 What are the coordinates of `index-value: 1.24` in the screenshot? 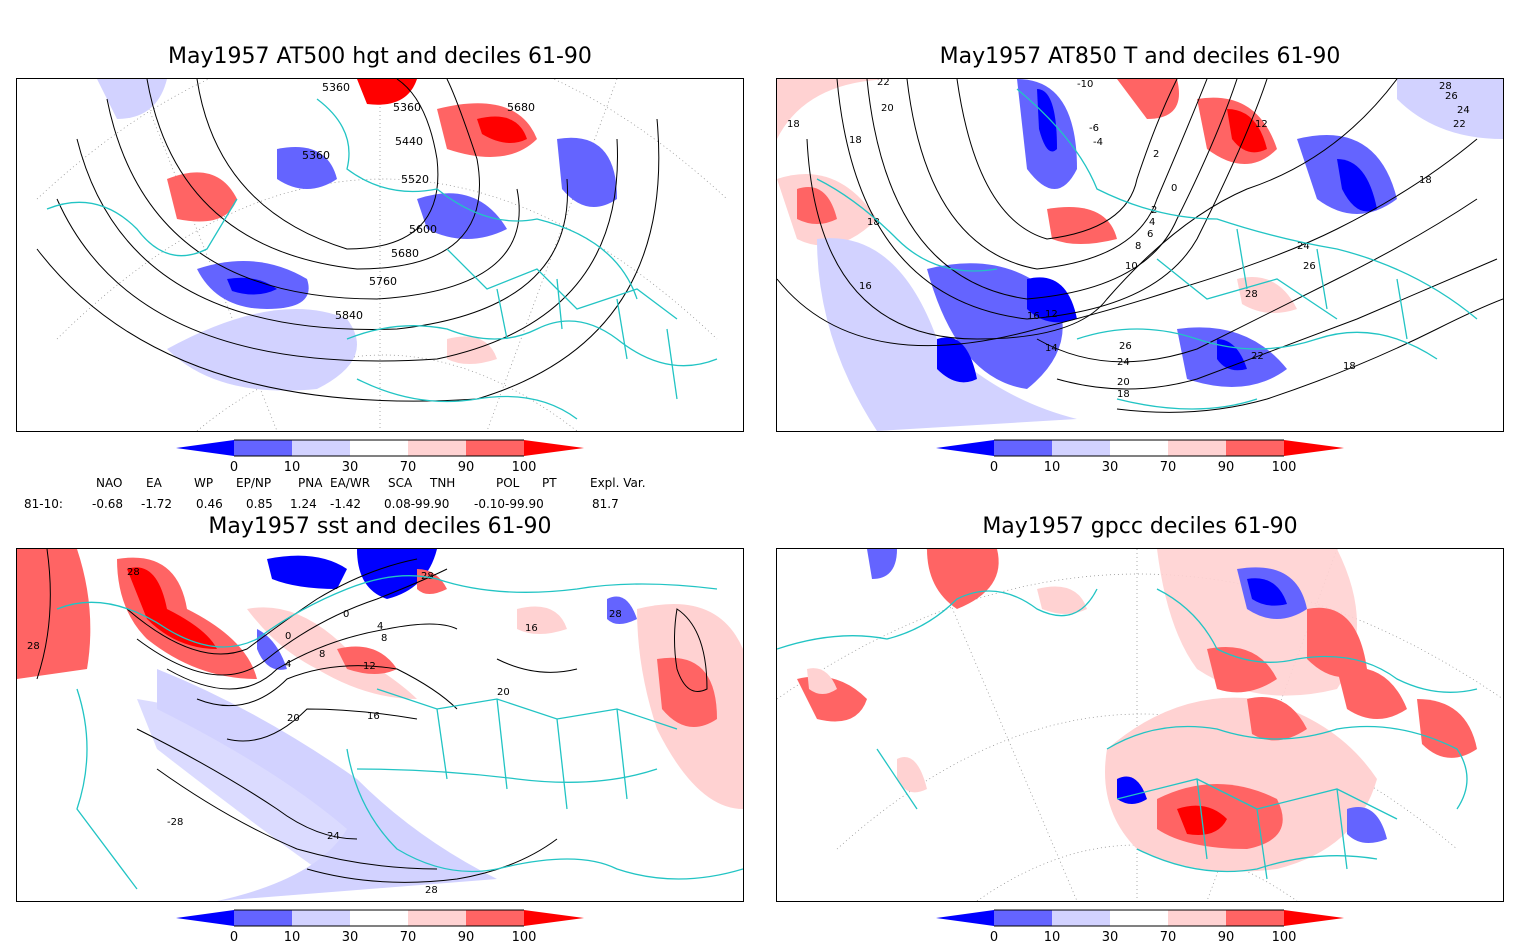 It's located at (303, 504).